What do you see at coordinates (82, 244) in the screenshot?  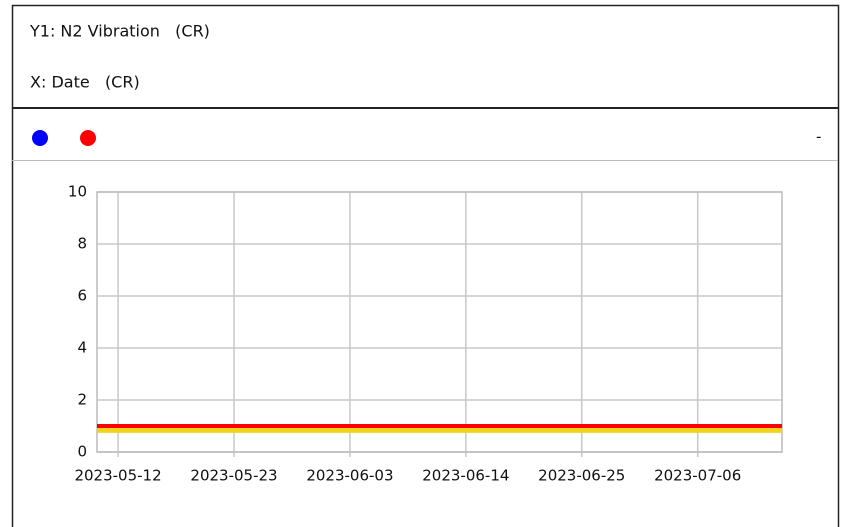 I see `y-tick-label: 8` at bounding box center [82, 244].